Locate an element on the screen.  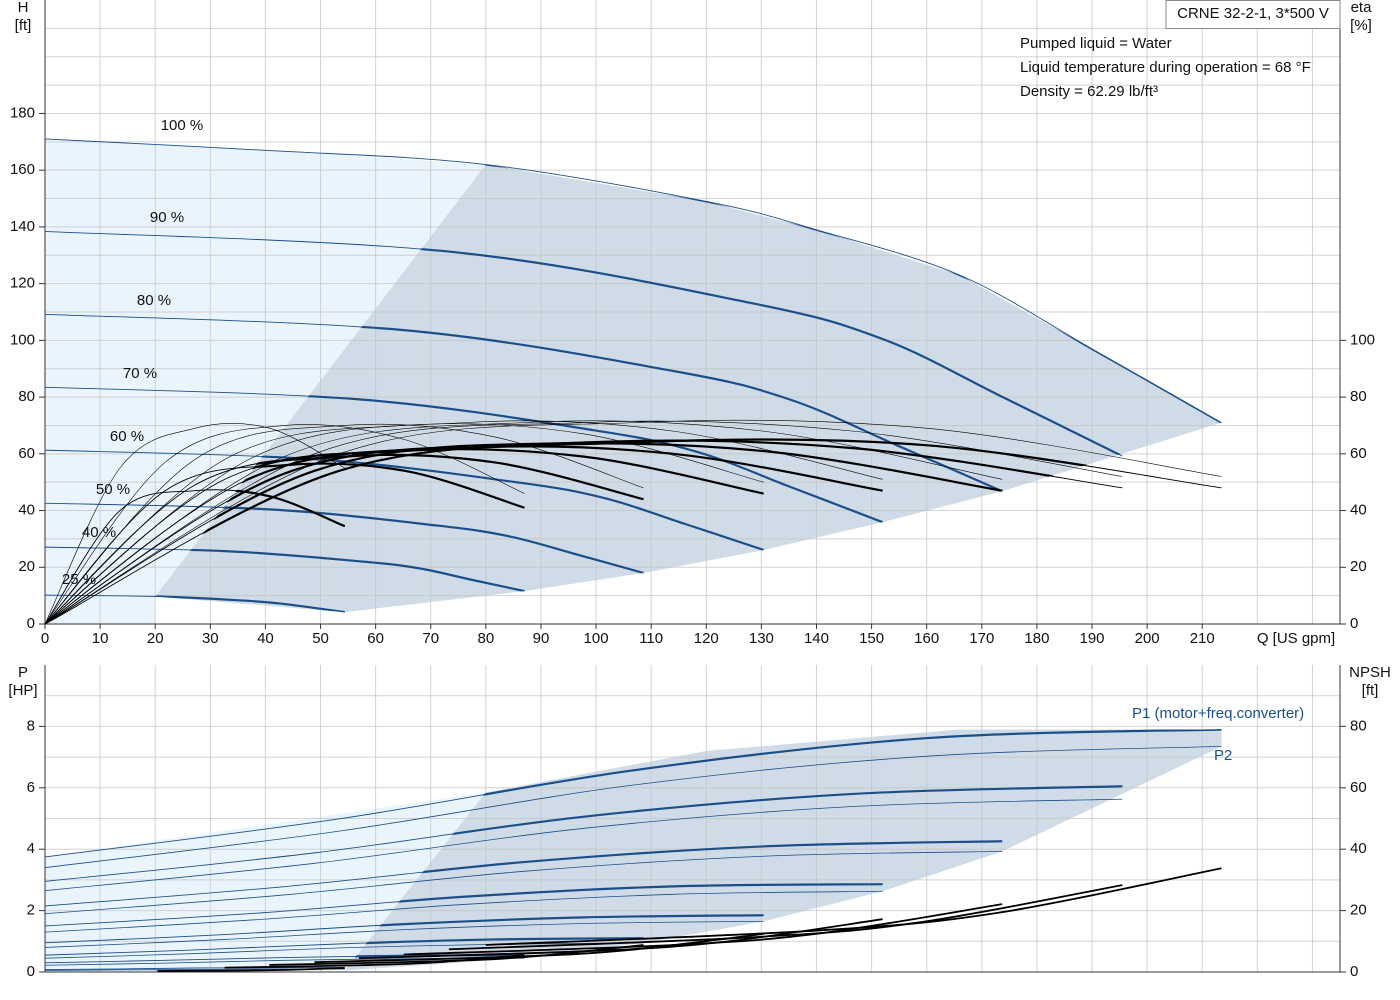
x-tick-label: 40 is located at coordinates (265, 638).